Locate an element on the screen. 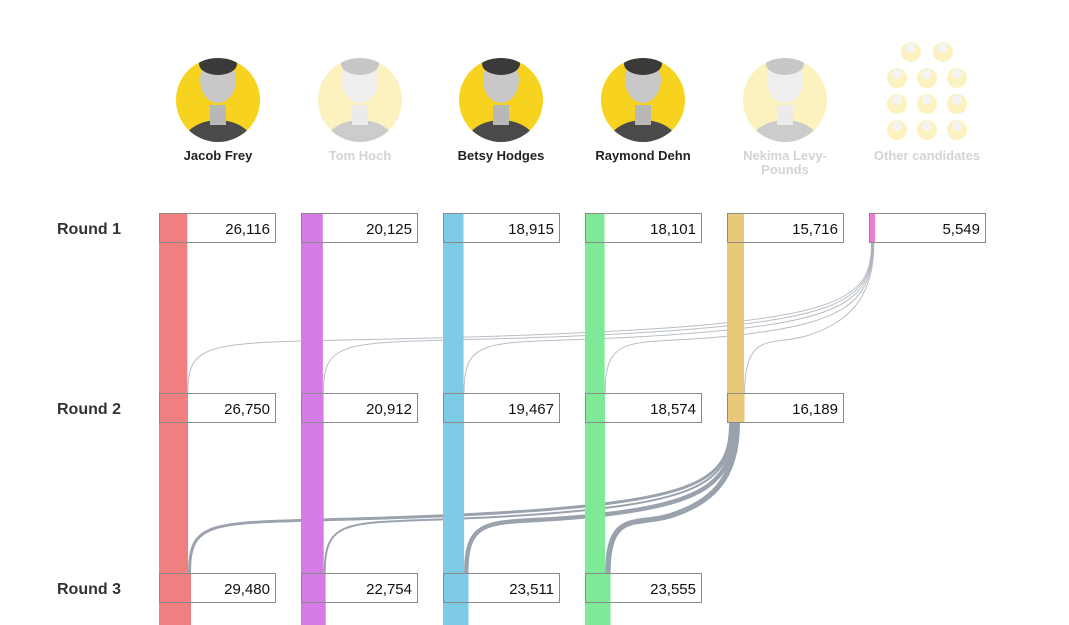 The height and width of the screenshot is (625, 1069). vote-box-raymond-dehn-round-3: 23,555 is located at coordinates (643, 588).